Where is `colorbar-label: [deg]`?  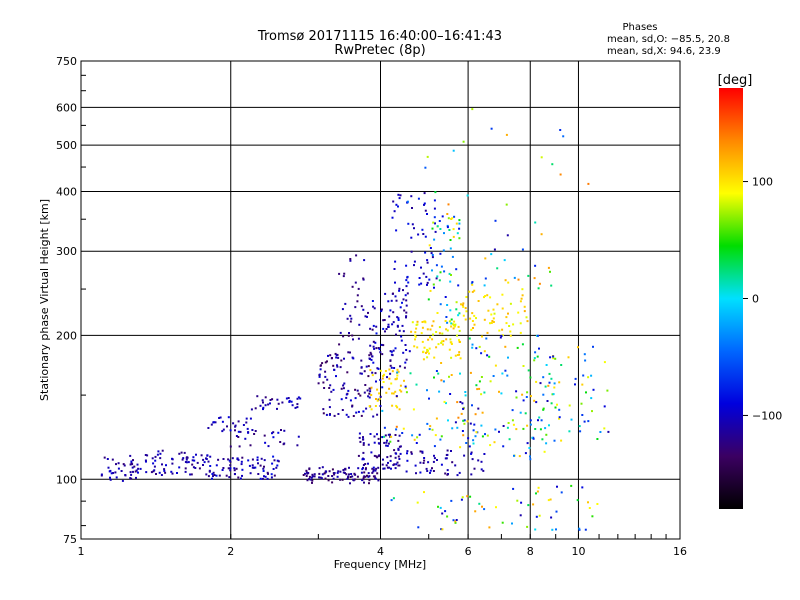 colorbar-label: [deg] is located at coordinates (735, 80).